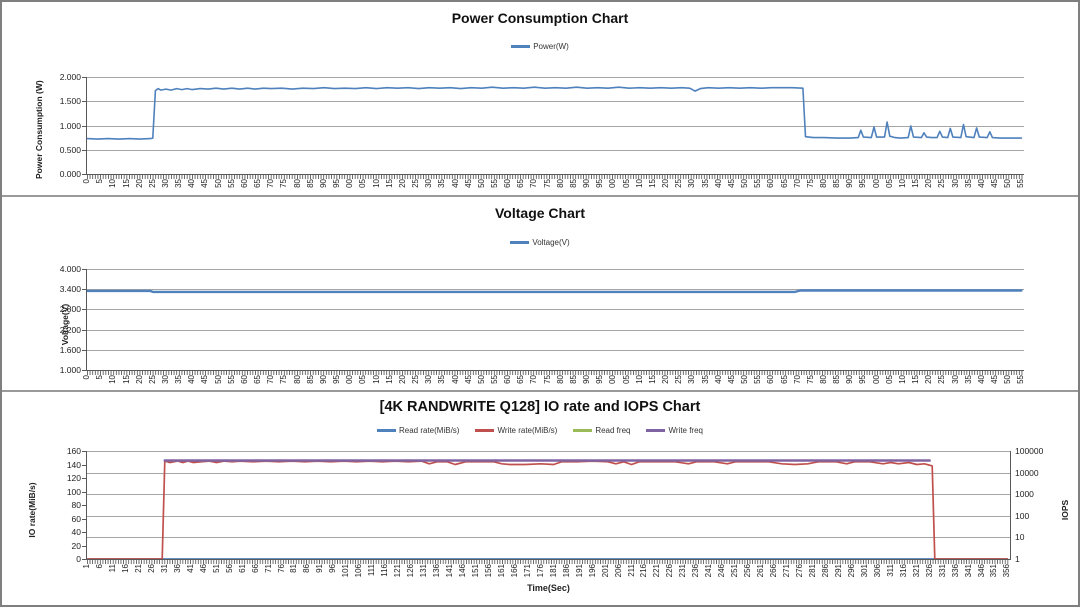  I want to click on x-tick-label: 121, so click(398, 571).